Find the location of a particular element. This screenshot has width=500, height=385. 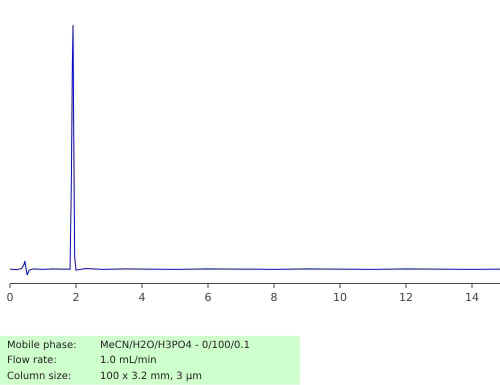

x-tick-label: 12 is located at coordinates (405, 297).